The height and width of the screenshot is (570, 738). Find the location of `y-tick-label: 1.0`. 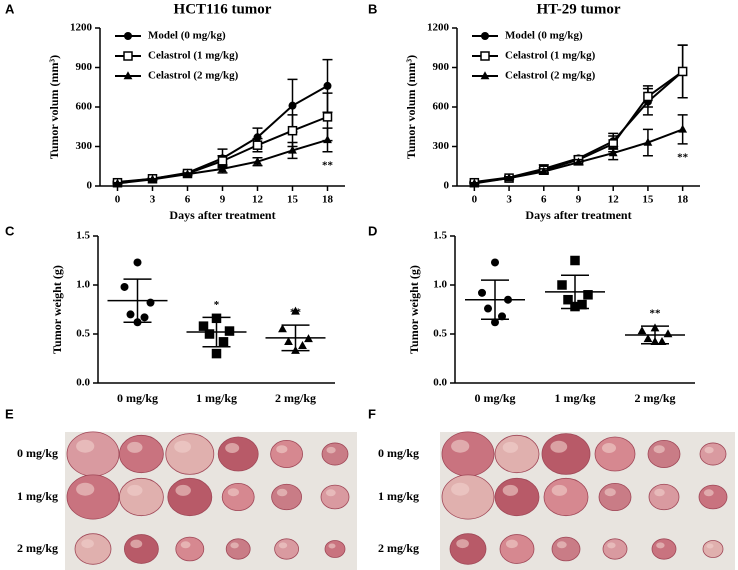

y-tick-label: 1.0 is located at coordinates (83, 285).